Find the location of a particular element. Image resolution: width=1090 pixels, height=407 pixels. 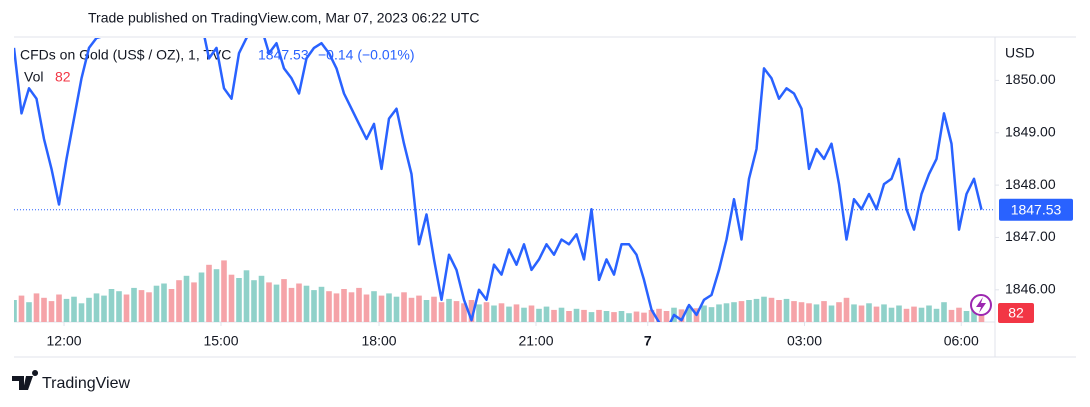

alert-bolt is located at coordinates (981, 305).